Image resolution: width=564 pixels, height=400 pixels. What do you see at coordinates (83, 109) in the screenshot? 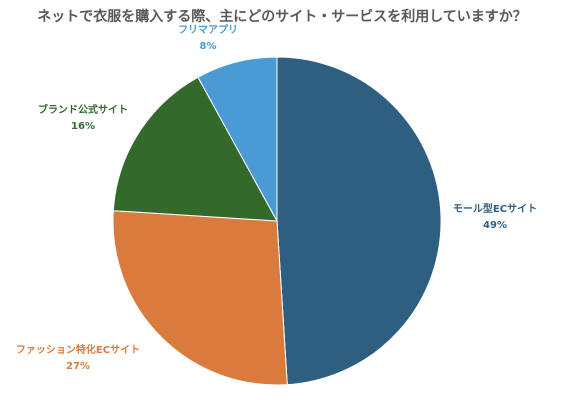
I see `slice-label-3: ブランド公式サイト` at bounding box center [83, 109].